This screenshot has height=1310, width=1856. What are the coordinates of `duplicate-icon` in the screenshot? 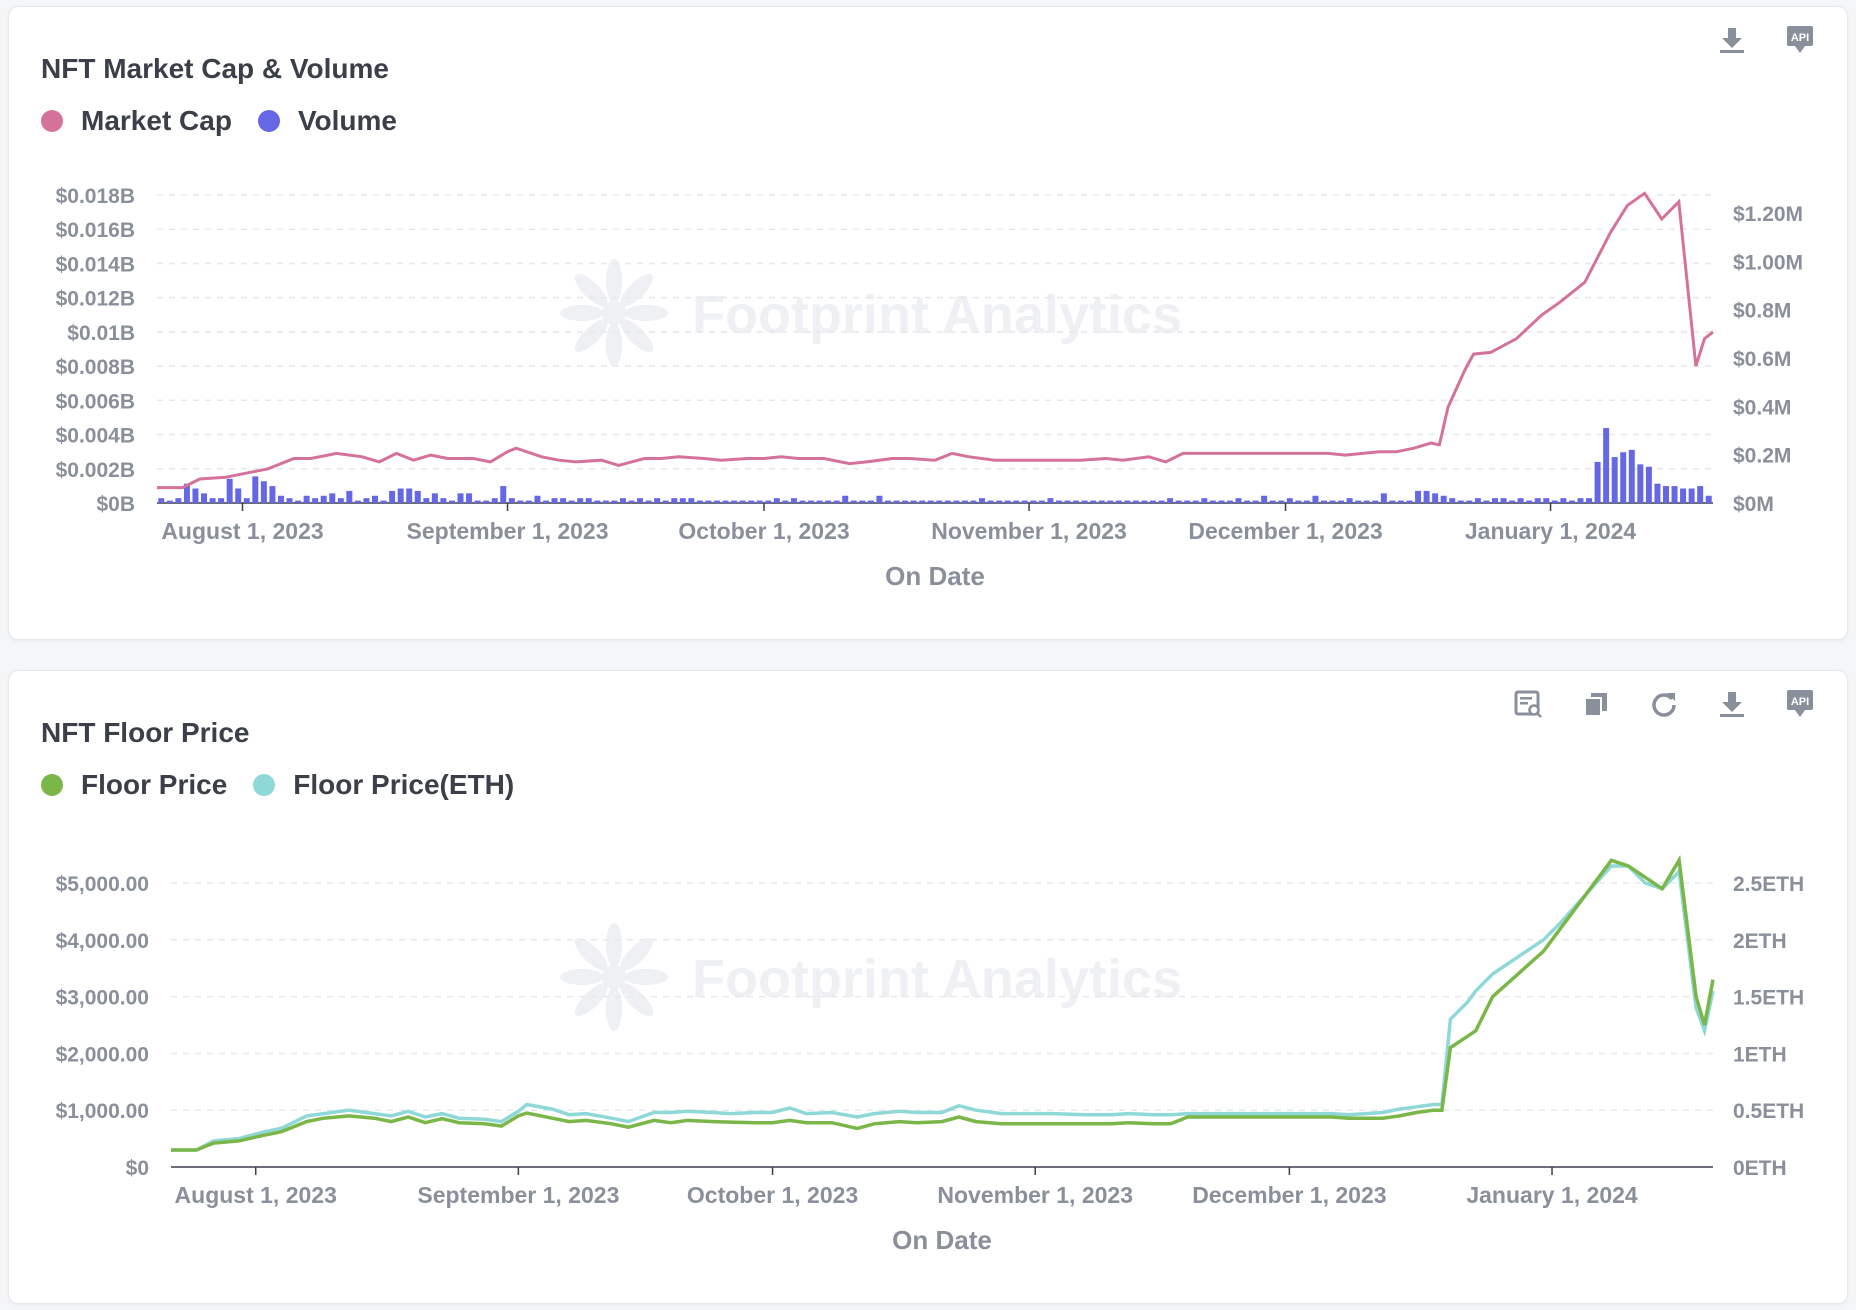 It's located at (1596, 704).